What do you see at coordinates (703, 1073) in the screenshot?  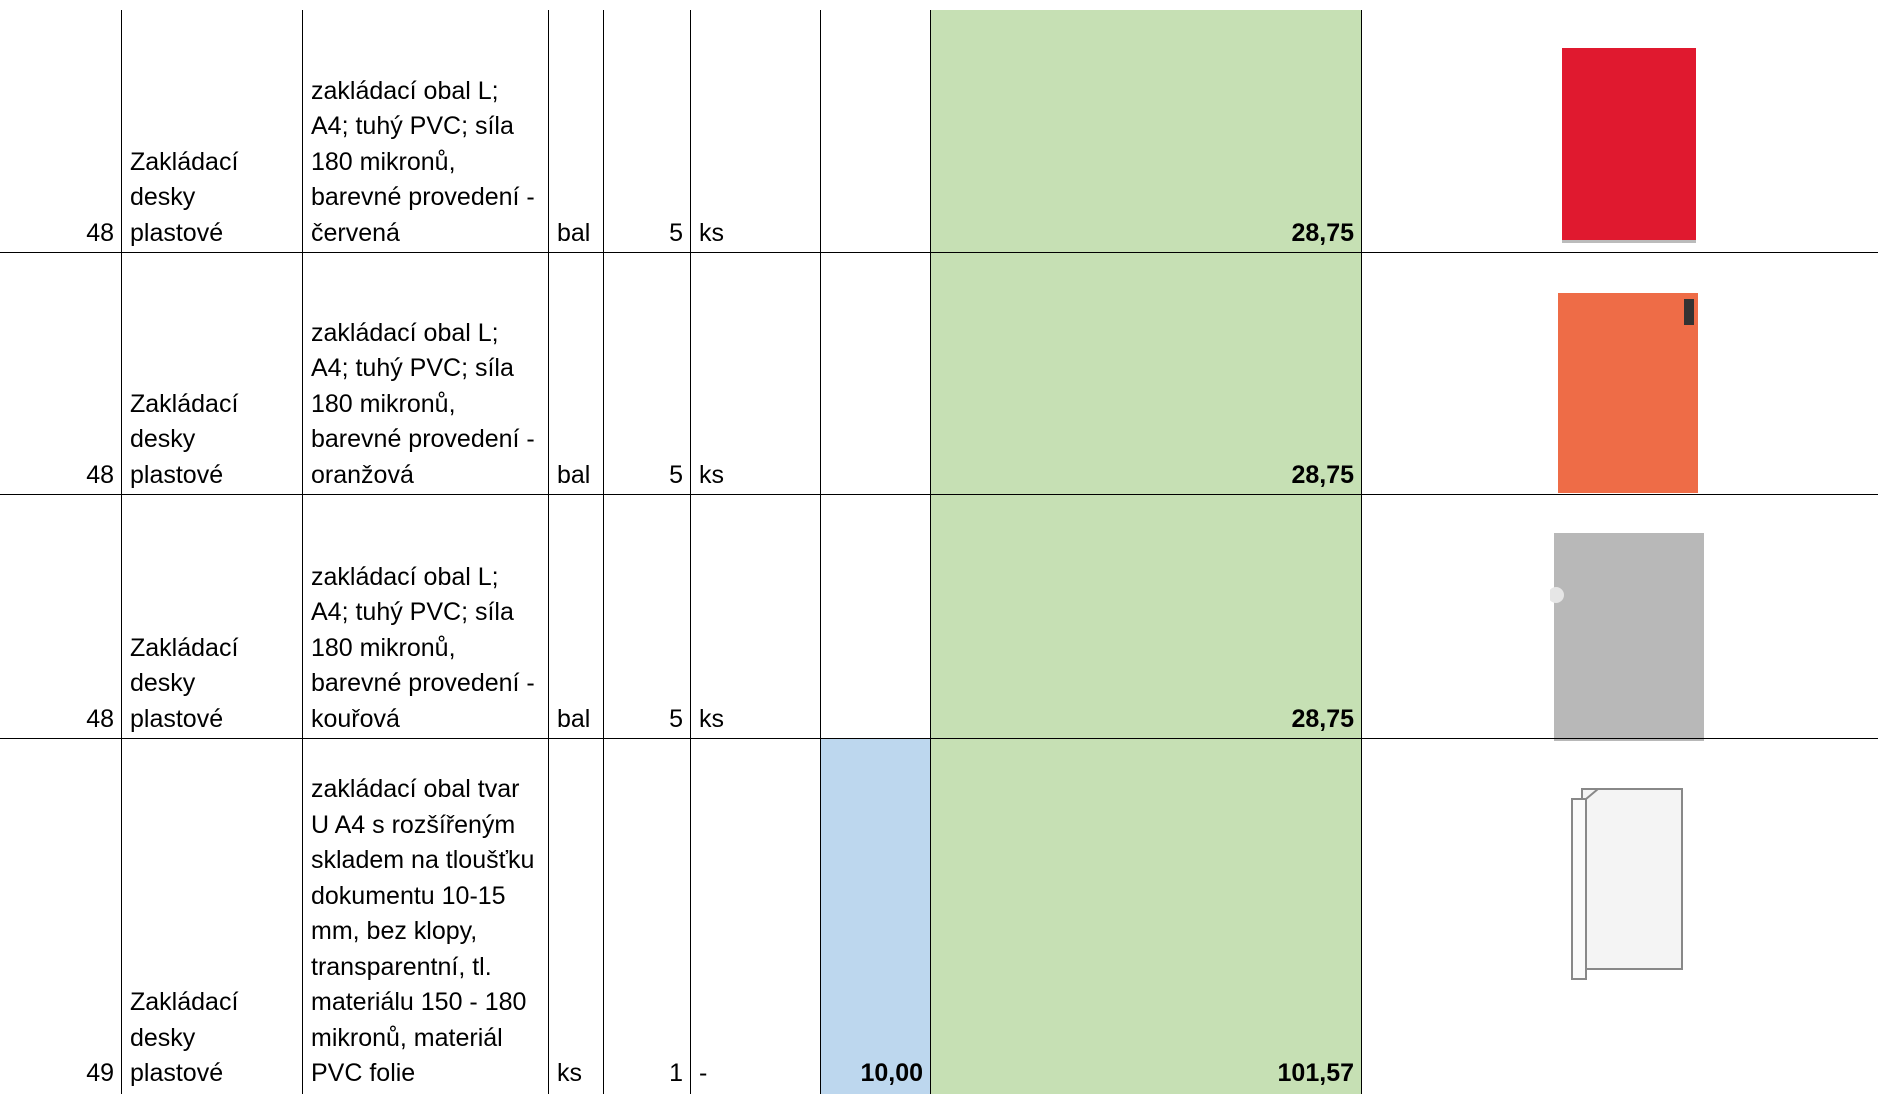 I see `cell-text: -` at bounding box center [703, 1073].